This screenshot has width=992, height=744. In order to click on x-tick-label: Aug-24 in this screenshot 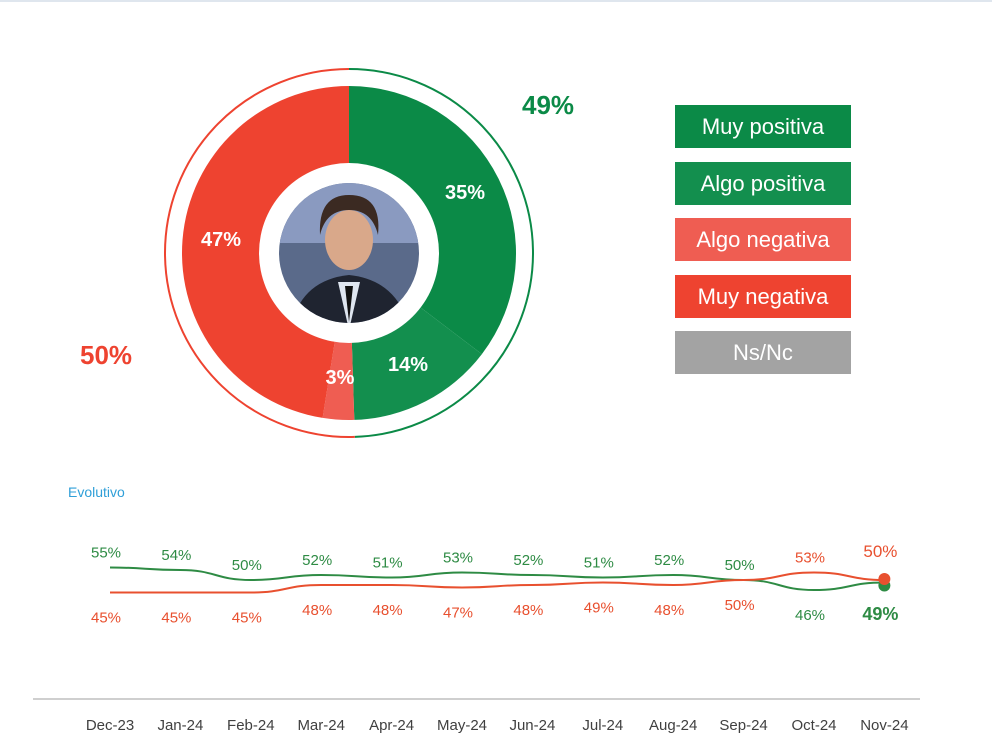, I will do `click(673, 725)`.